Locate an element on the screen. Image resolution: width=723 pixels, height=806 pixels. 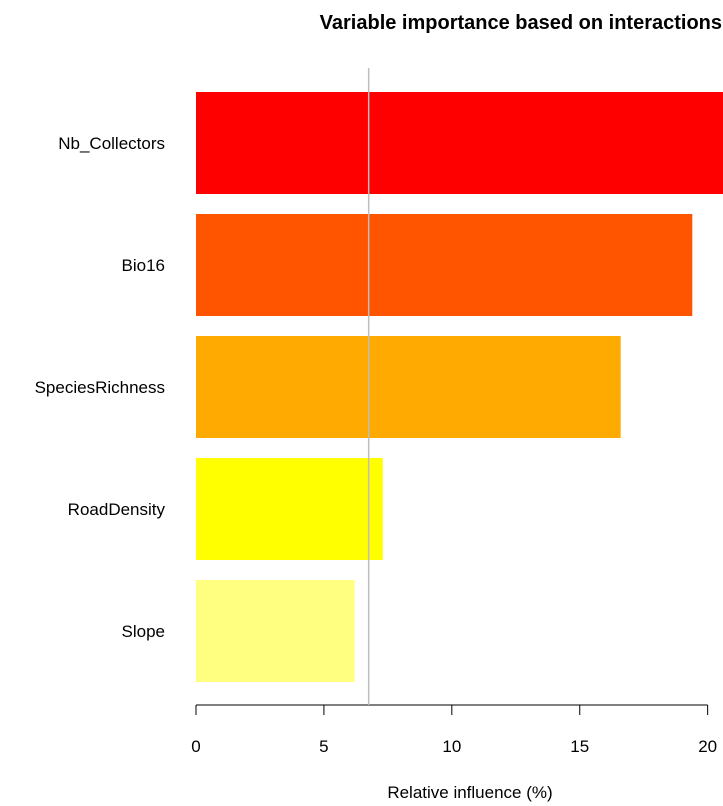
bar-slope is located at coordinates (275, 631).